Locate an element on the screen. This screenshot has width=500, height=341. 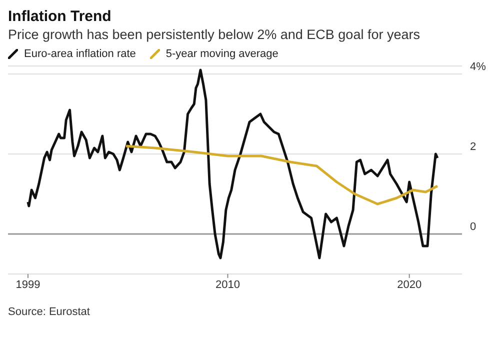
y-tick-label: 2 is located at coordinates (473, 146).